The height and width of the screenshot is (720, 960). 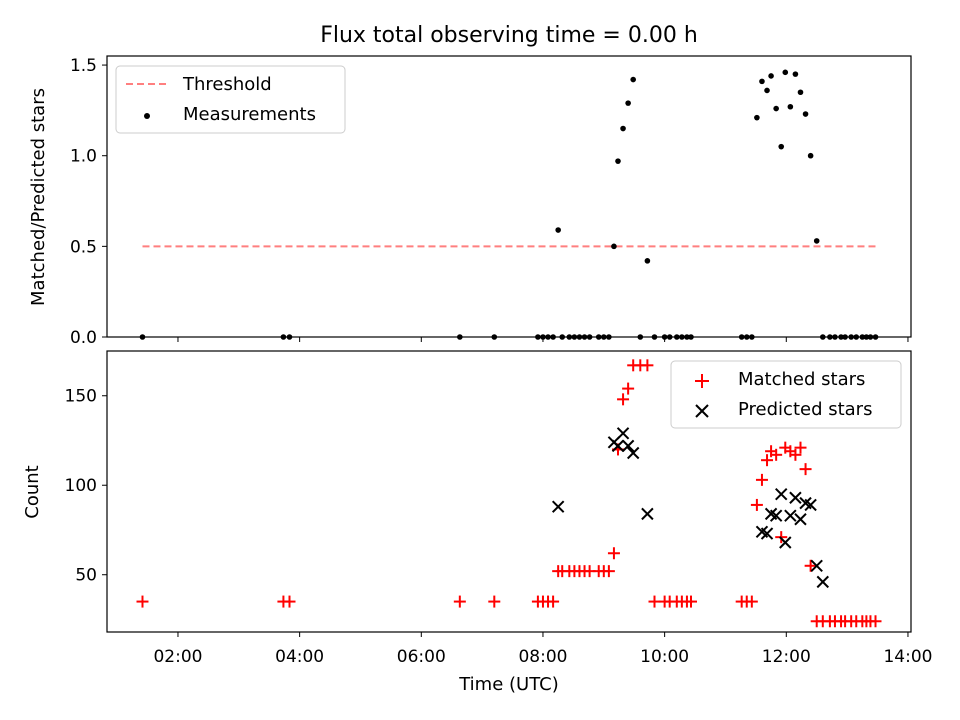 What do you see at coordinates (83, 338) in the screenshot?
I see `ratio-plot-y-tick-label: 0.0` at bounding box center [83, 338].